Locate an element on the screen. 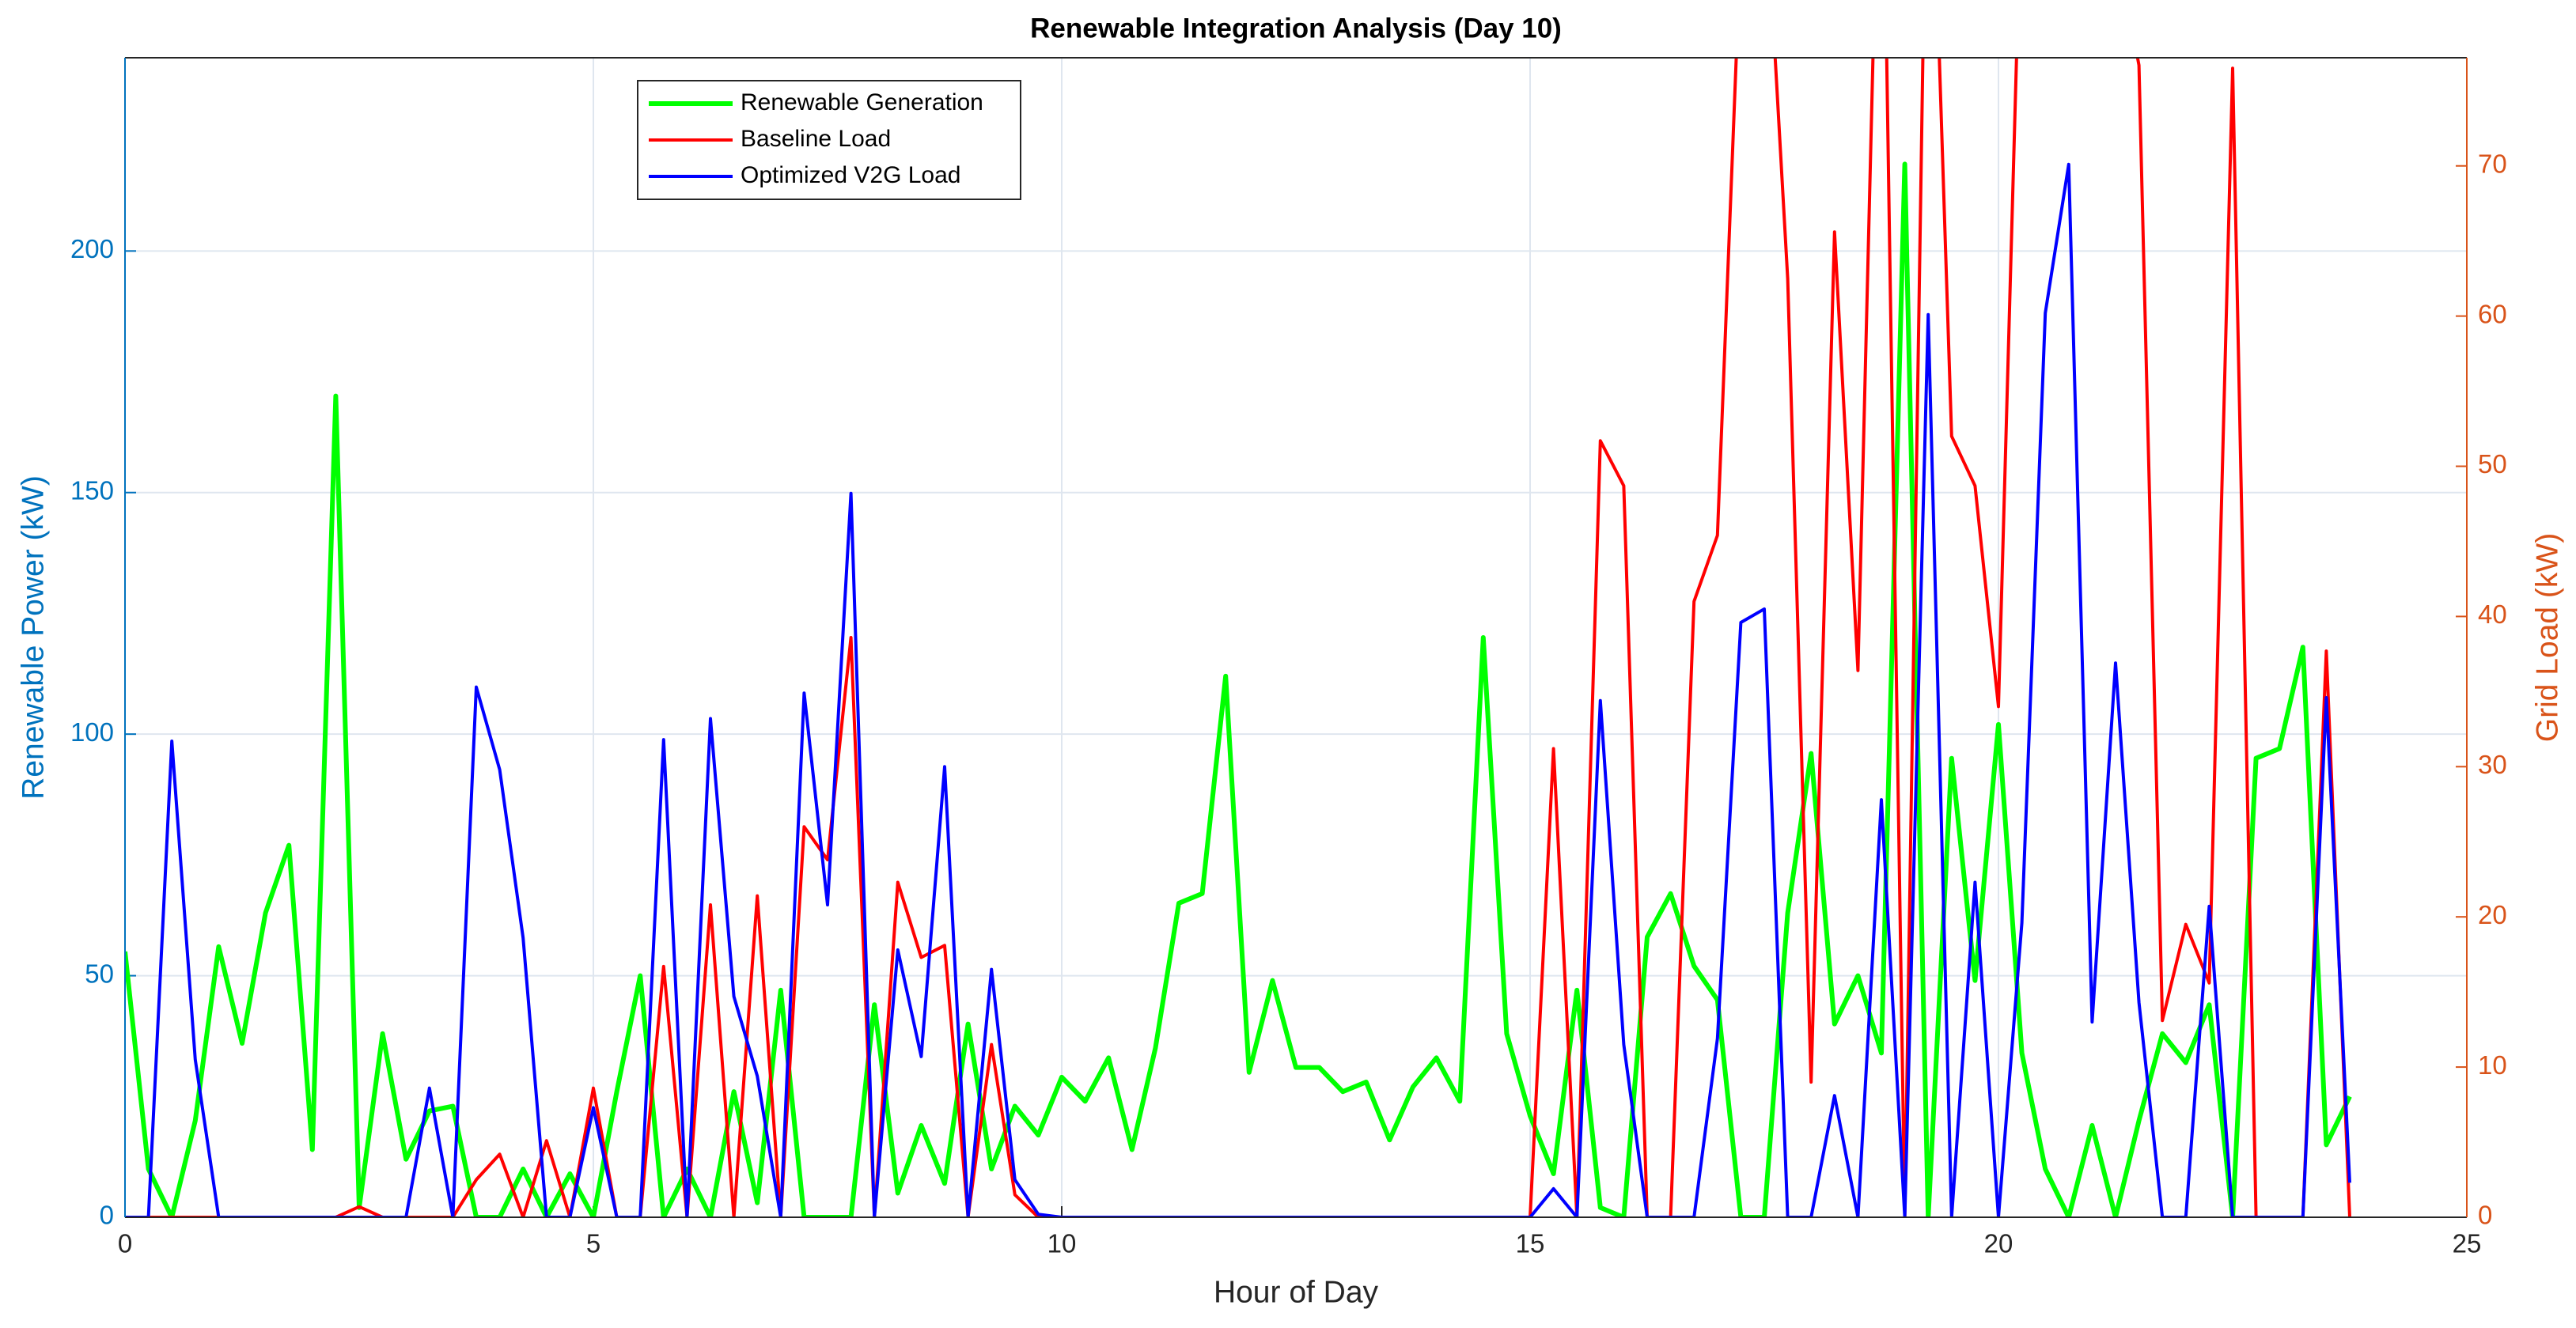 Image resolution: width=2576 pixels, height=1328 pixels. y2-axis-label: Grid Load (kW) is located at coordinates (2547, 637).